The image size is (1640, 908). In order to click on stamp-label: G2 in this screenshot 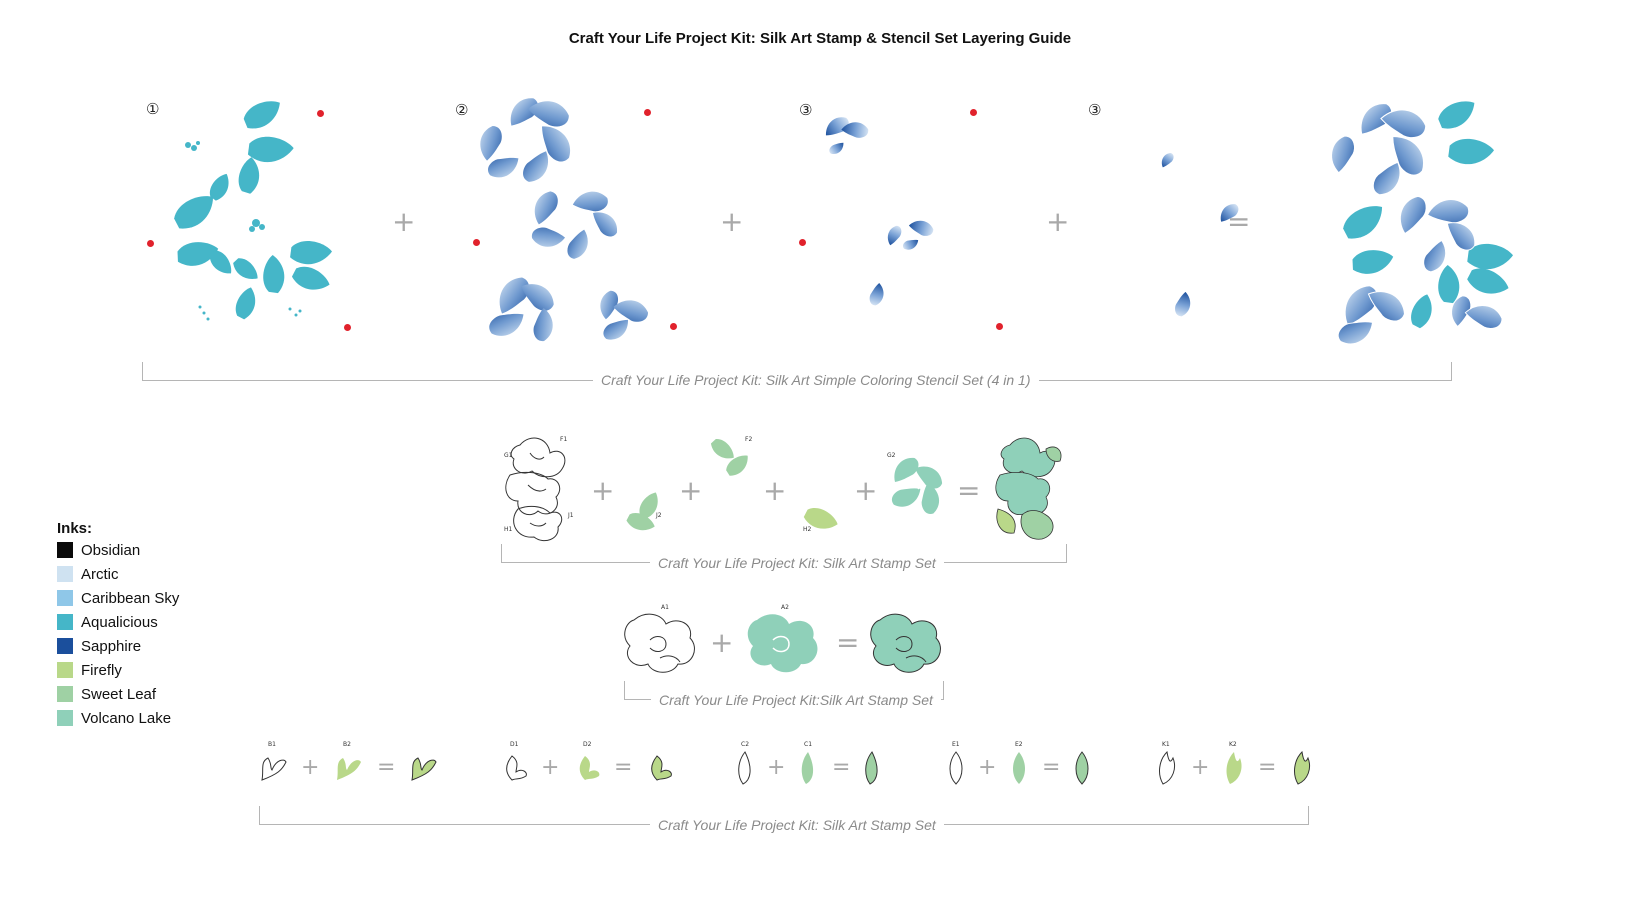, I will do `click(891, 455)`.